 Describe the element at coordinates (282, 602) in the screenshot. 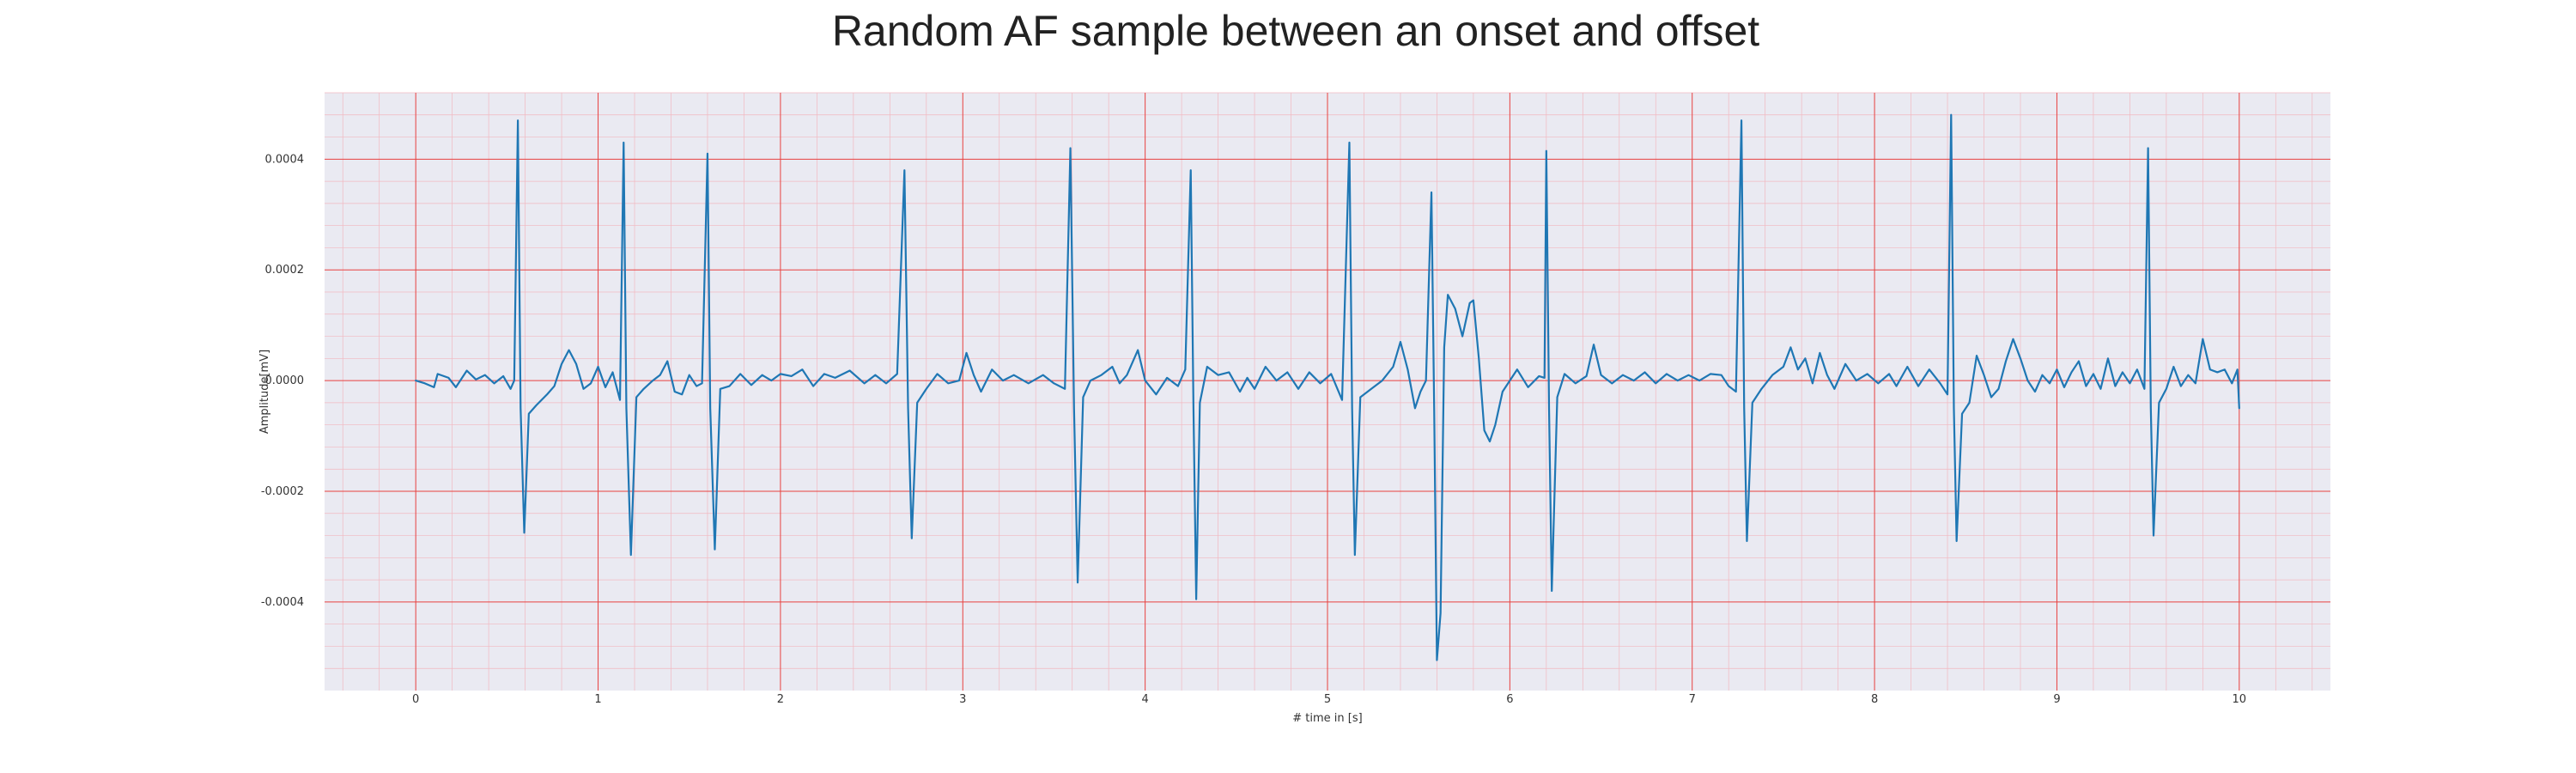

I see `y-tick-label: -0.0004` at that location.